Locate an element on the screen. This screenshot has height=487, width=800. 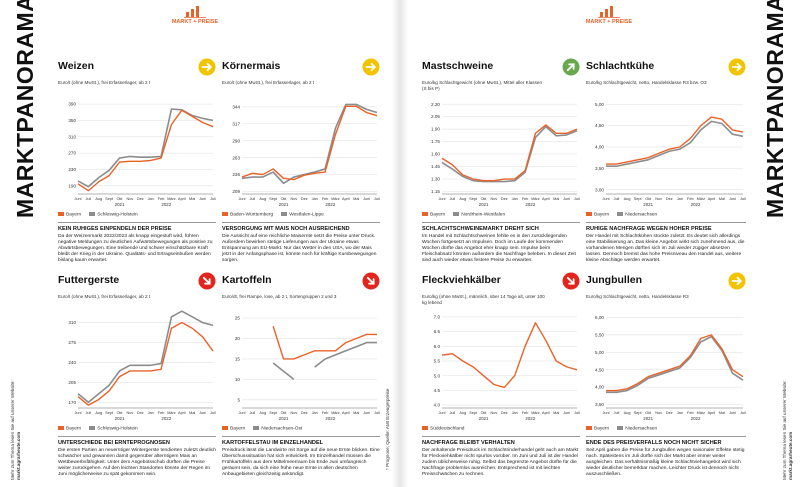
x-tick-label: Mai is located at coordinates (556, 413).